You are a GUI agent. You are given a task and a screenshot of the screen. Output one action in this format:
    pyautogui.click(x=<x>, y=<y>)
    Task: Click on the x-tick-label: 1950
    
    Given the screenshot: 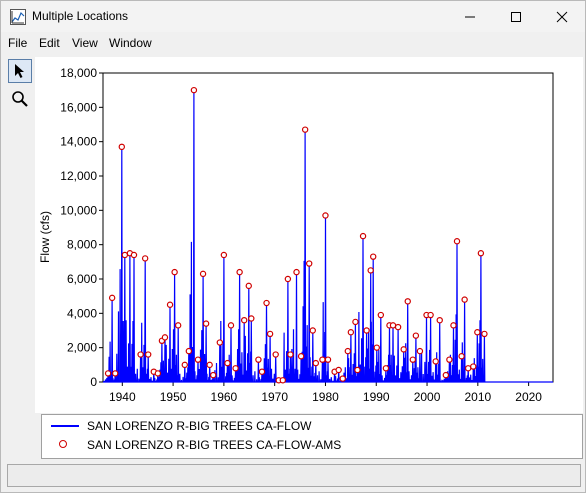 What is the action you would take?
    pyautogui.click(x=173, y=397)
    